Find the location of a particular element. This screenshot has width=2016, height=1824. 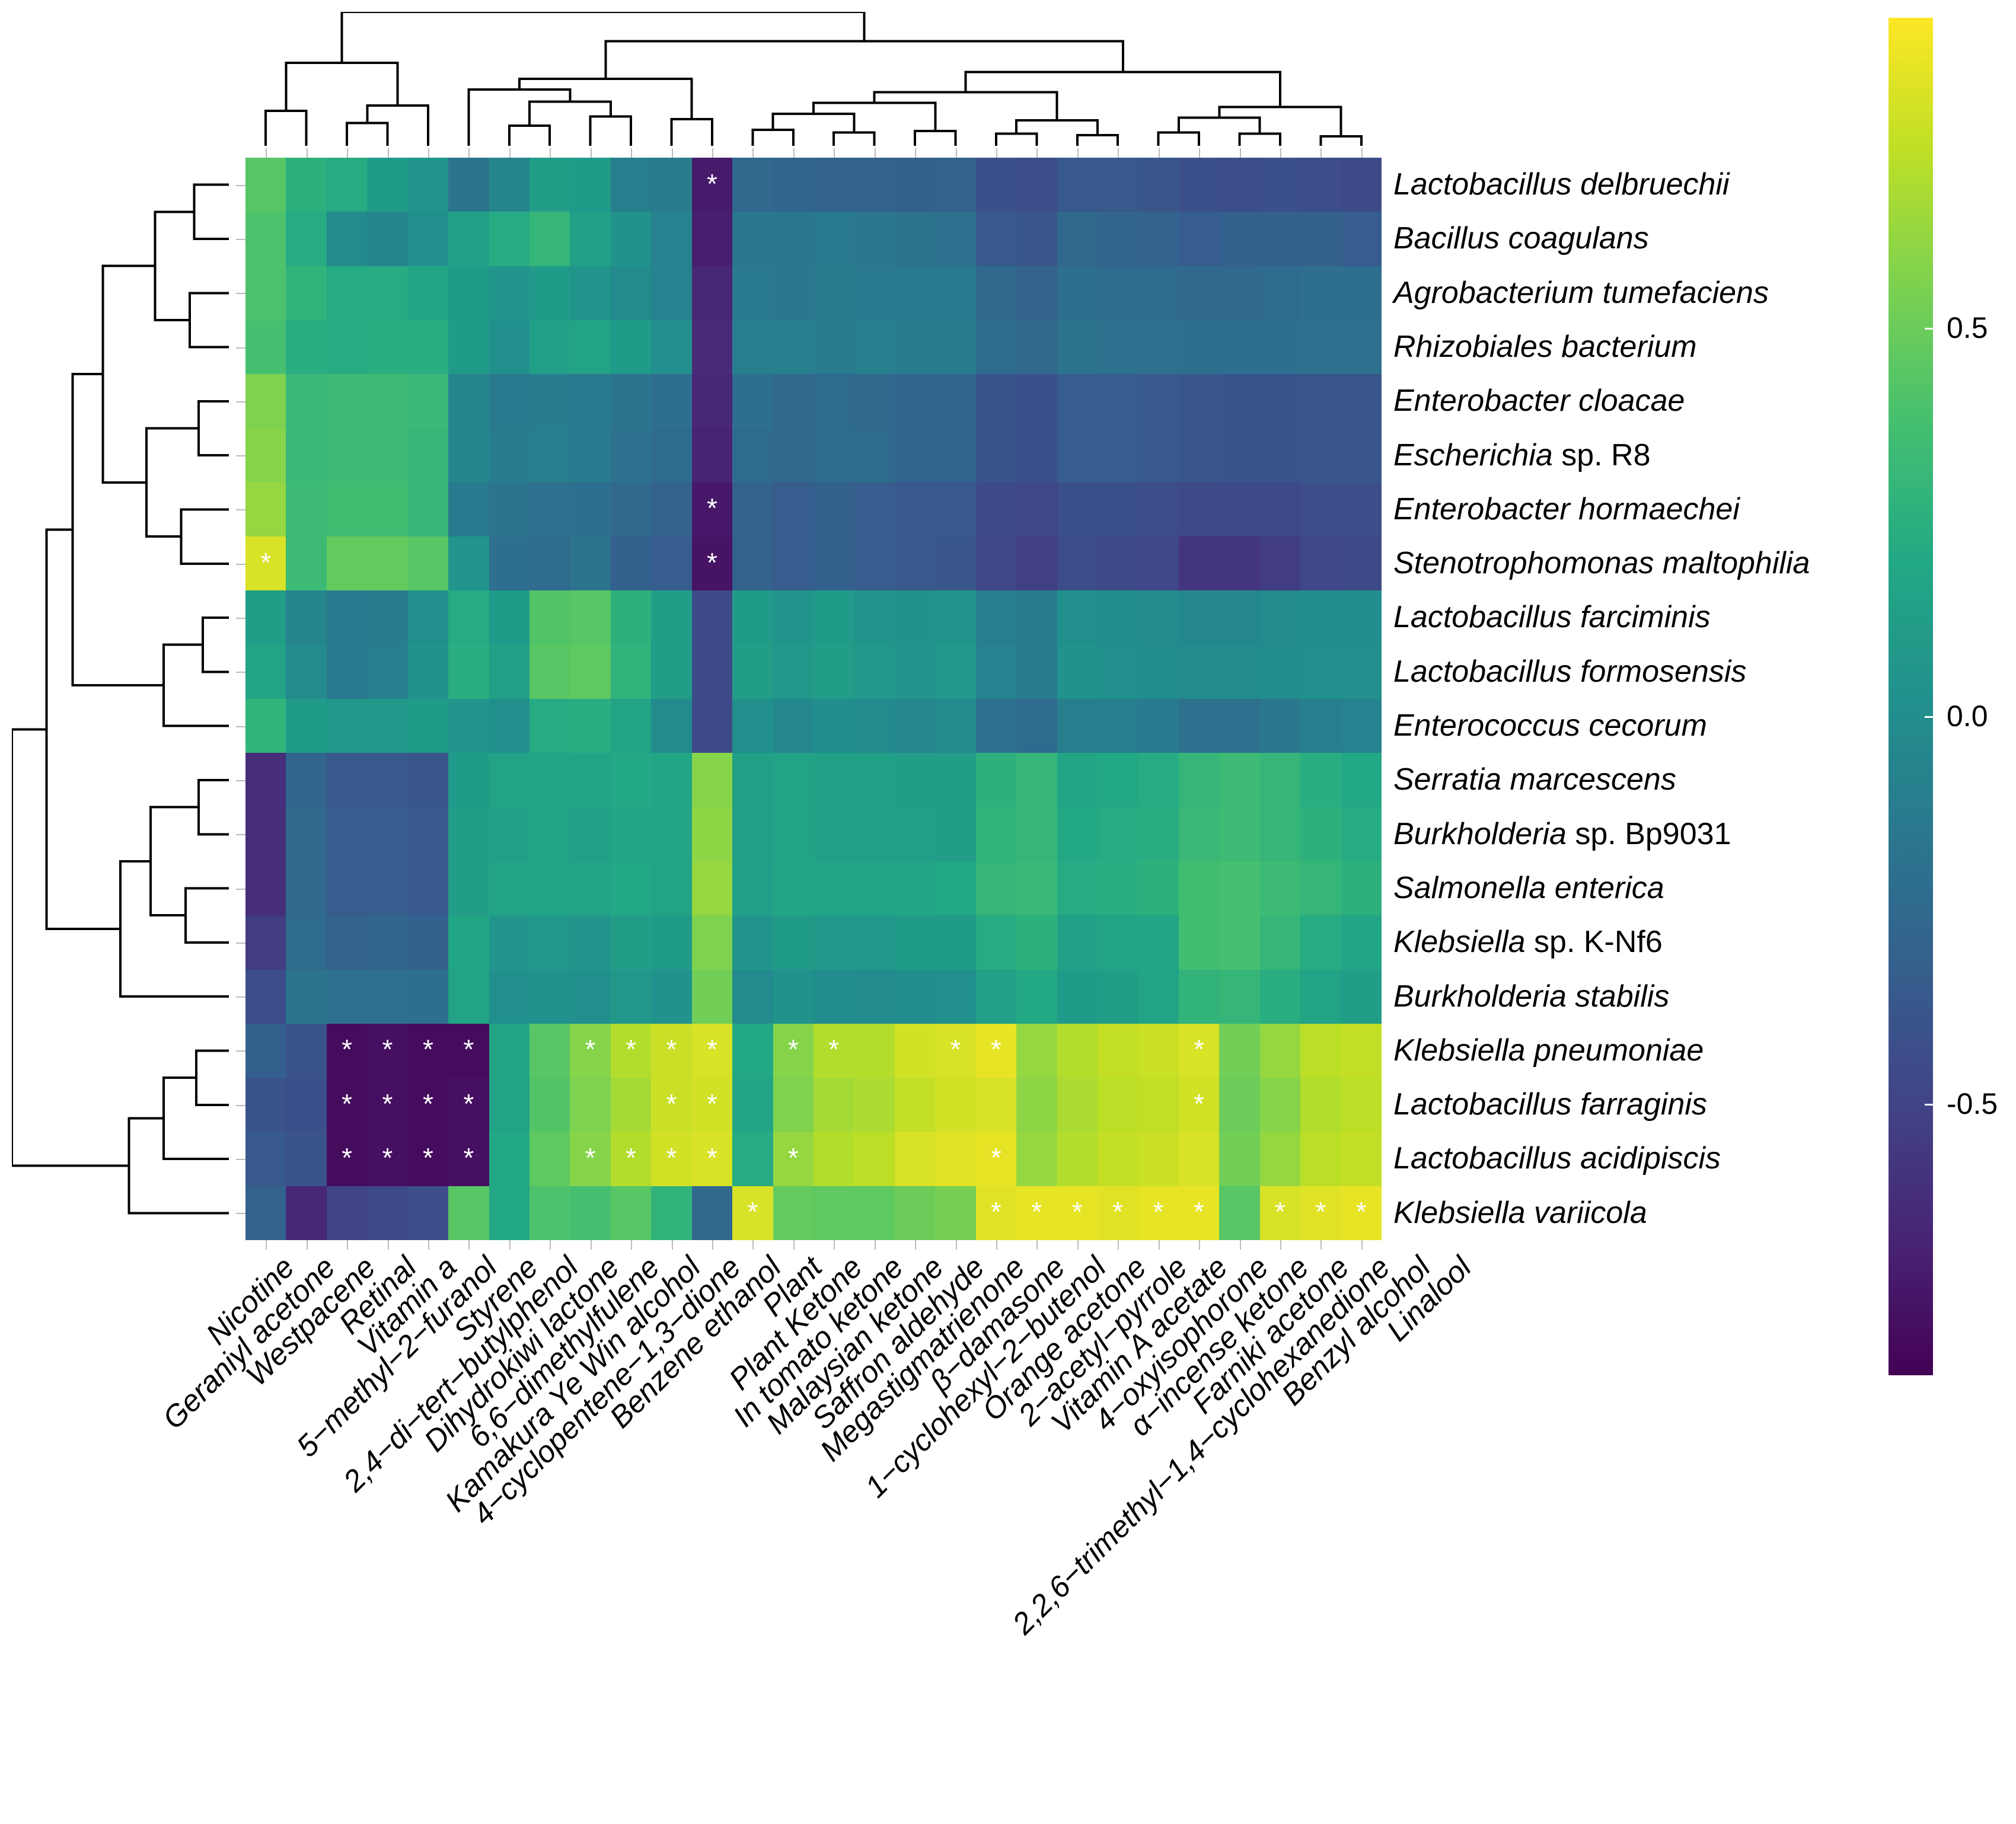

row-label-genus: Rhizobiales bacterium is located at coordinates (1545, 347).